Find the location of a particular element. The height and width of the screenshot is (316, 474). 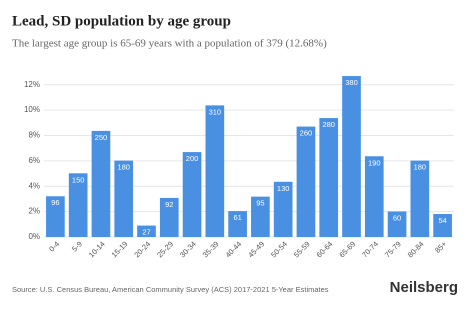

x-tick-label: 5-9 is located at coordinates (77, 246).